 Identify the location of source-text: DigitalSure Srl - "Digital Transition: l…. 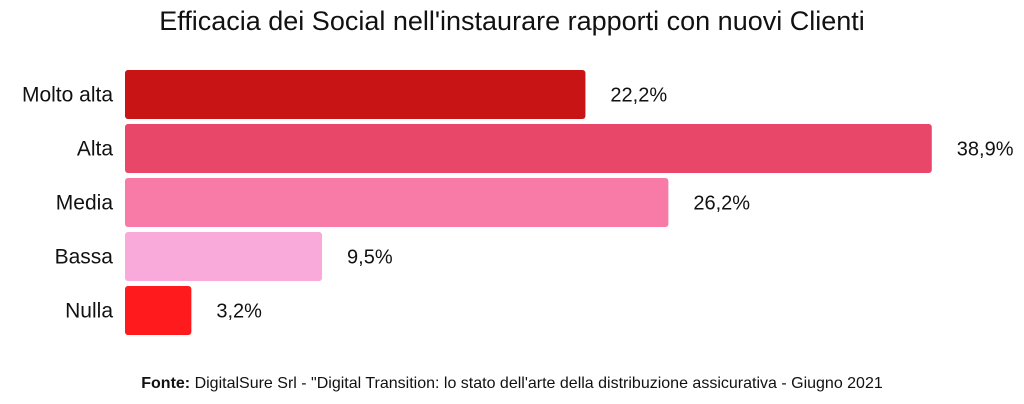
(536, 383).